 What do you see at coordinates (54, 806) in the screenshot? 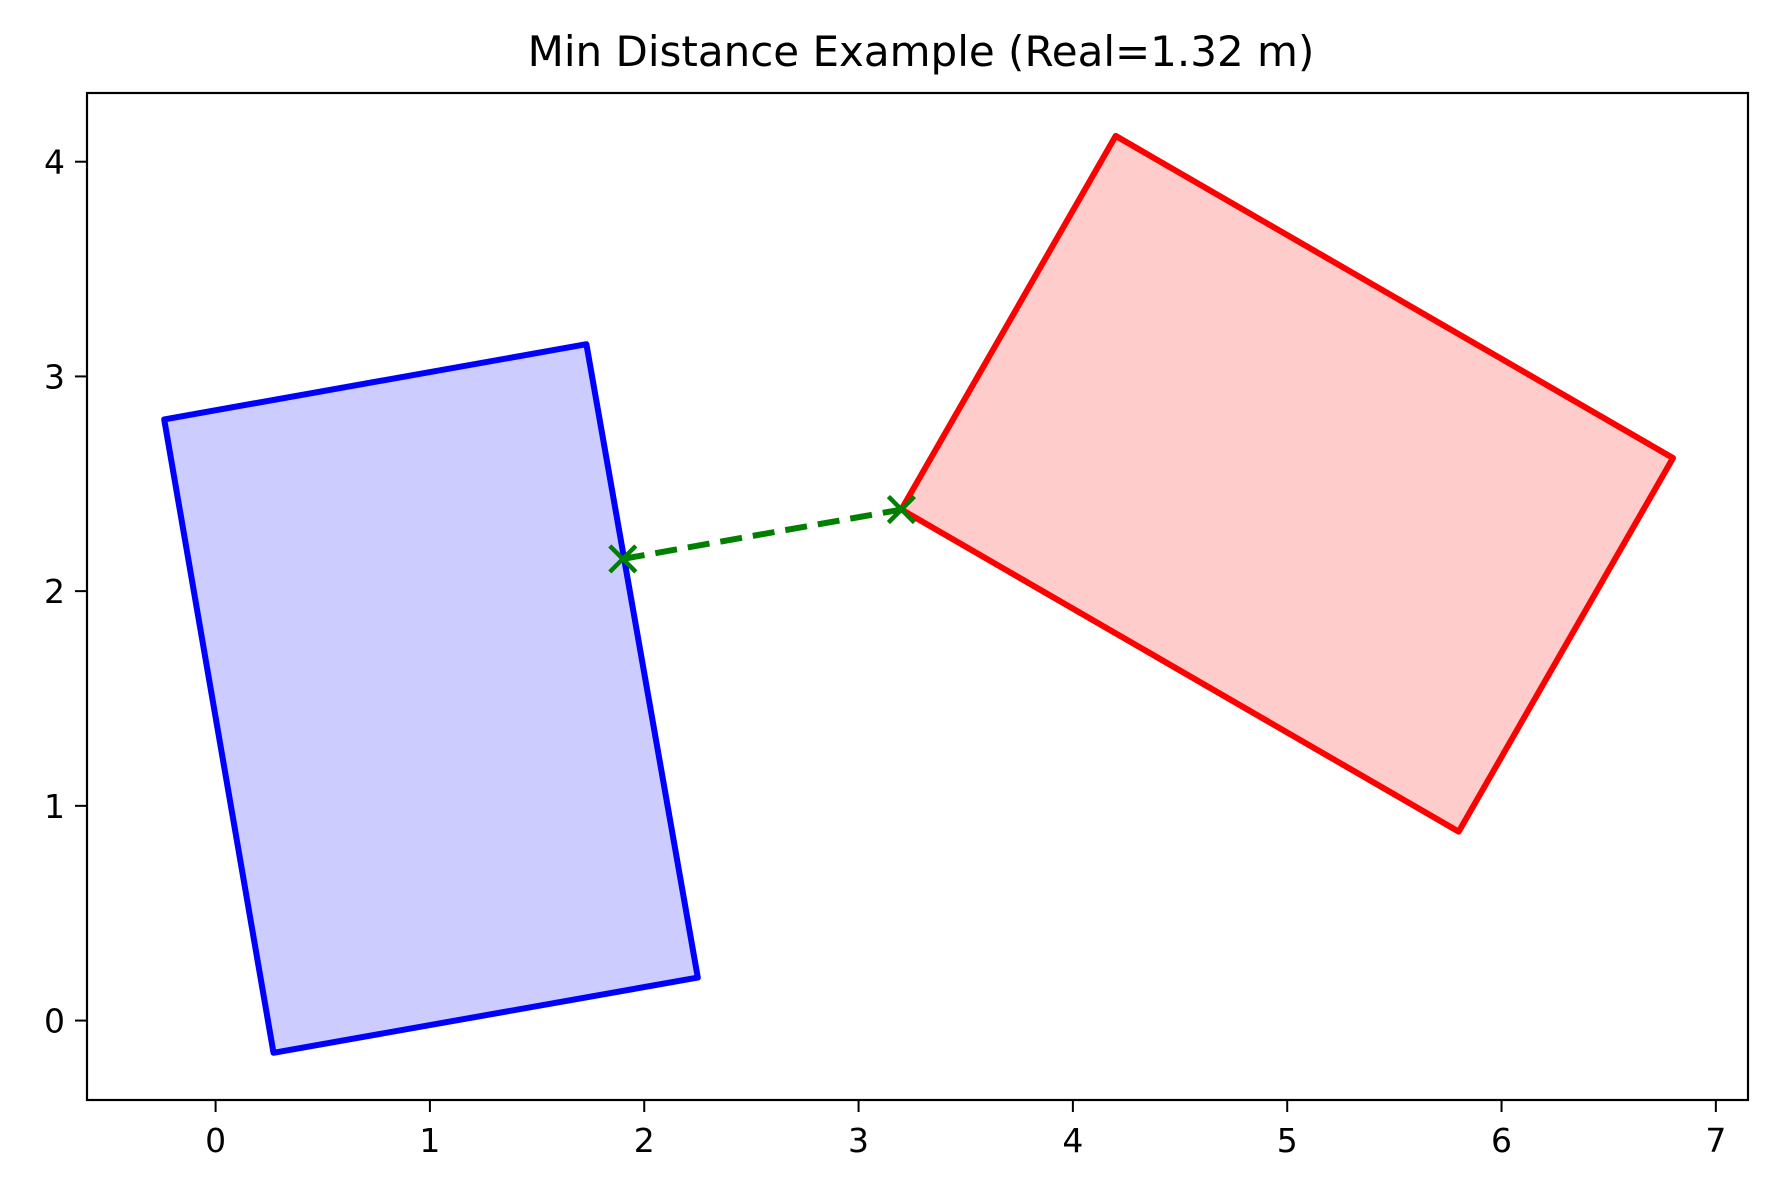
I see `y-tick-label: 1` at bounding box center [54, 806].